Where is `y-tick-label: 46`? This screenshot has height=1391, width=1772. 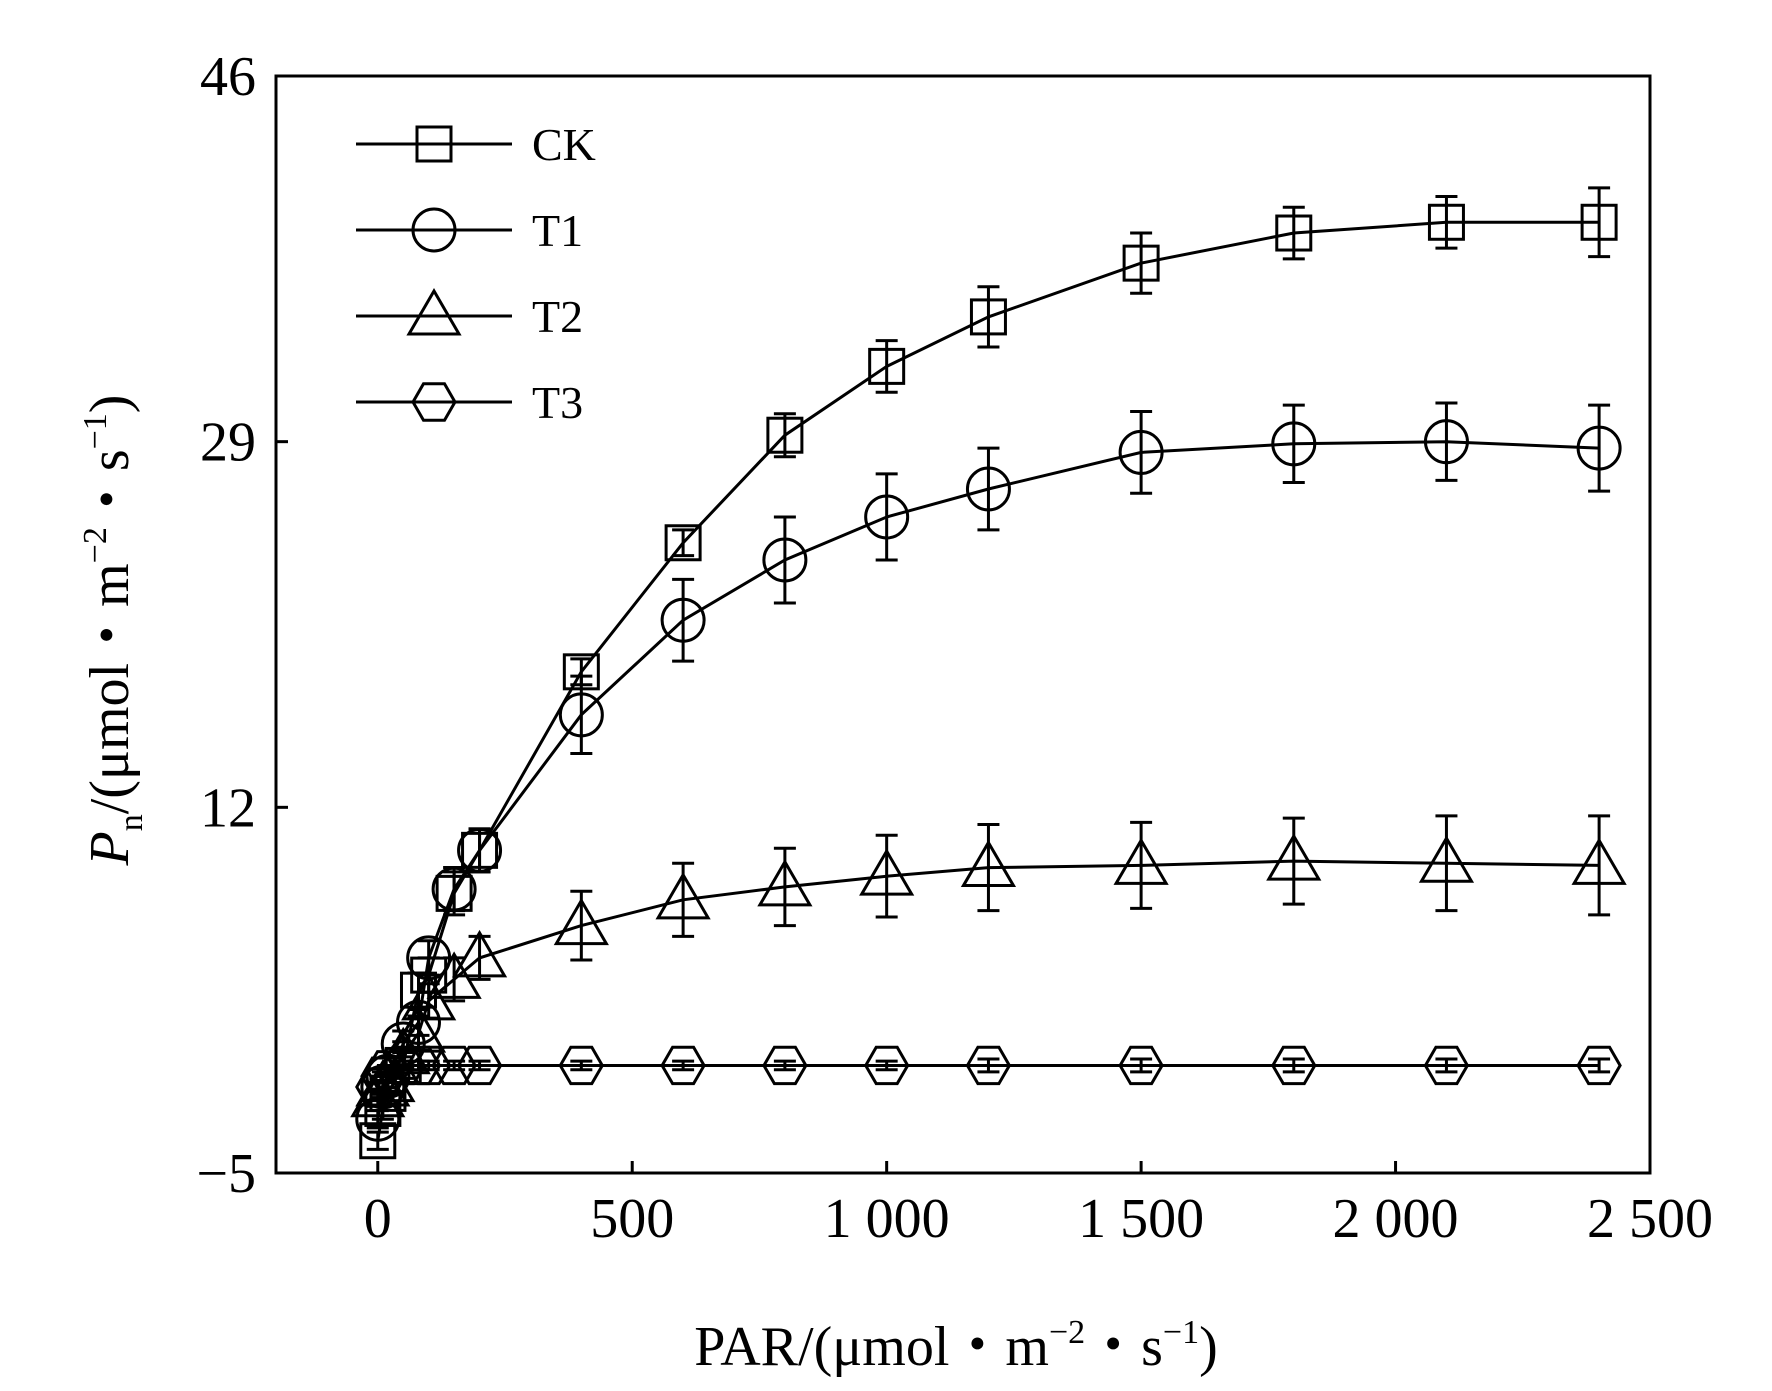
y-tick-label: 46 is located at coordinates (228, 77).